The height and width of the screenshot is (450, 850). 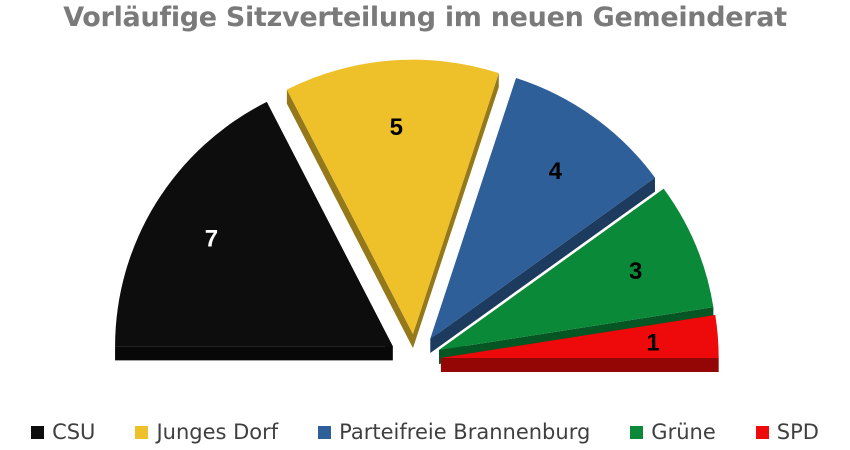 I want to click on legend-item-parteifreie-brannenburg: Parteifreie Brannenburg, so click(x=454, y=432).